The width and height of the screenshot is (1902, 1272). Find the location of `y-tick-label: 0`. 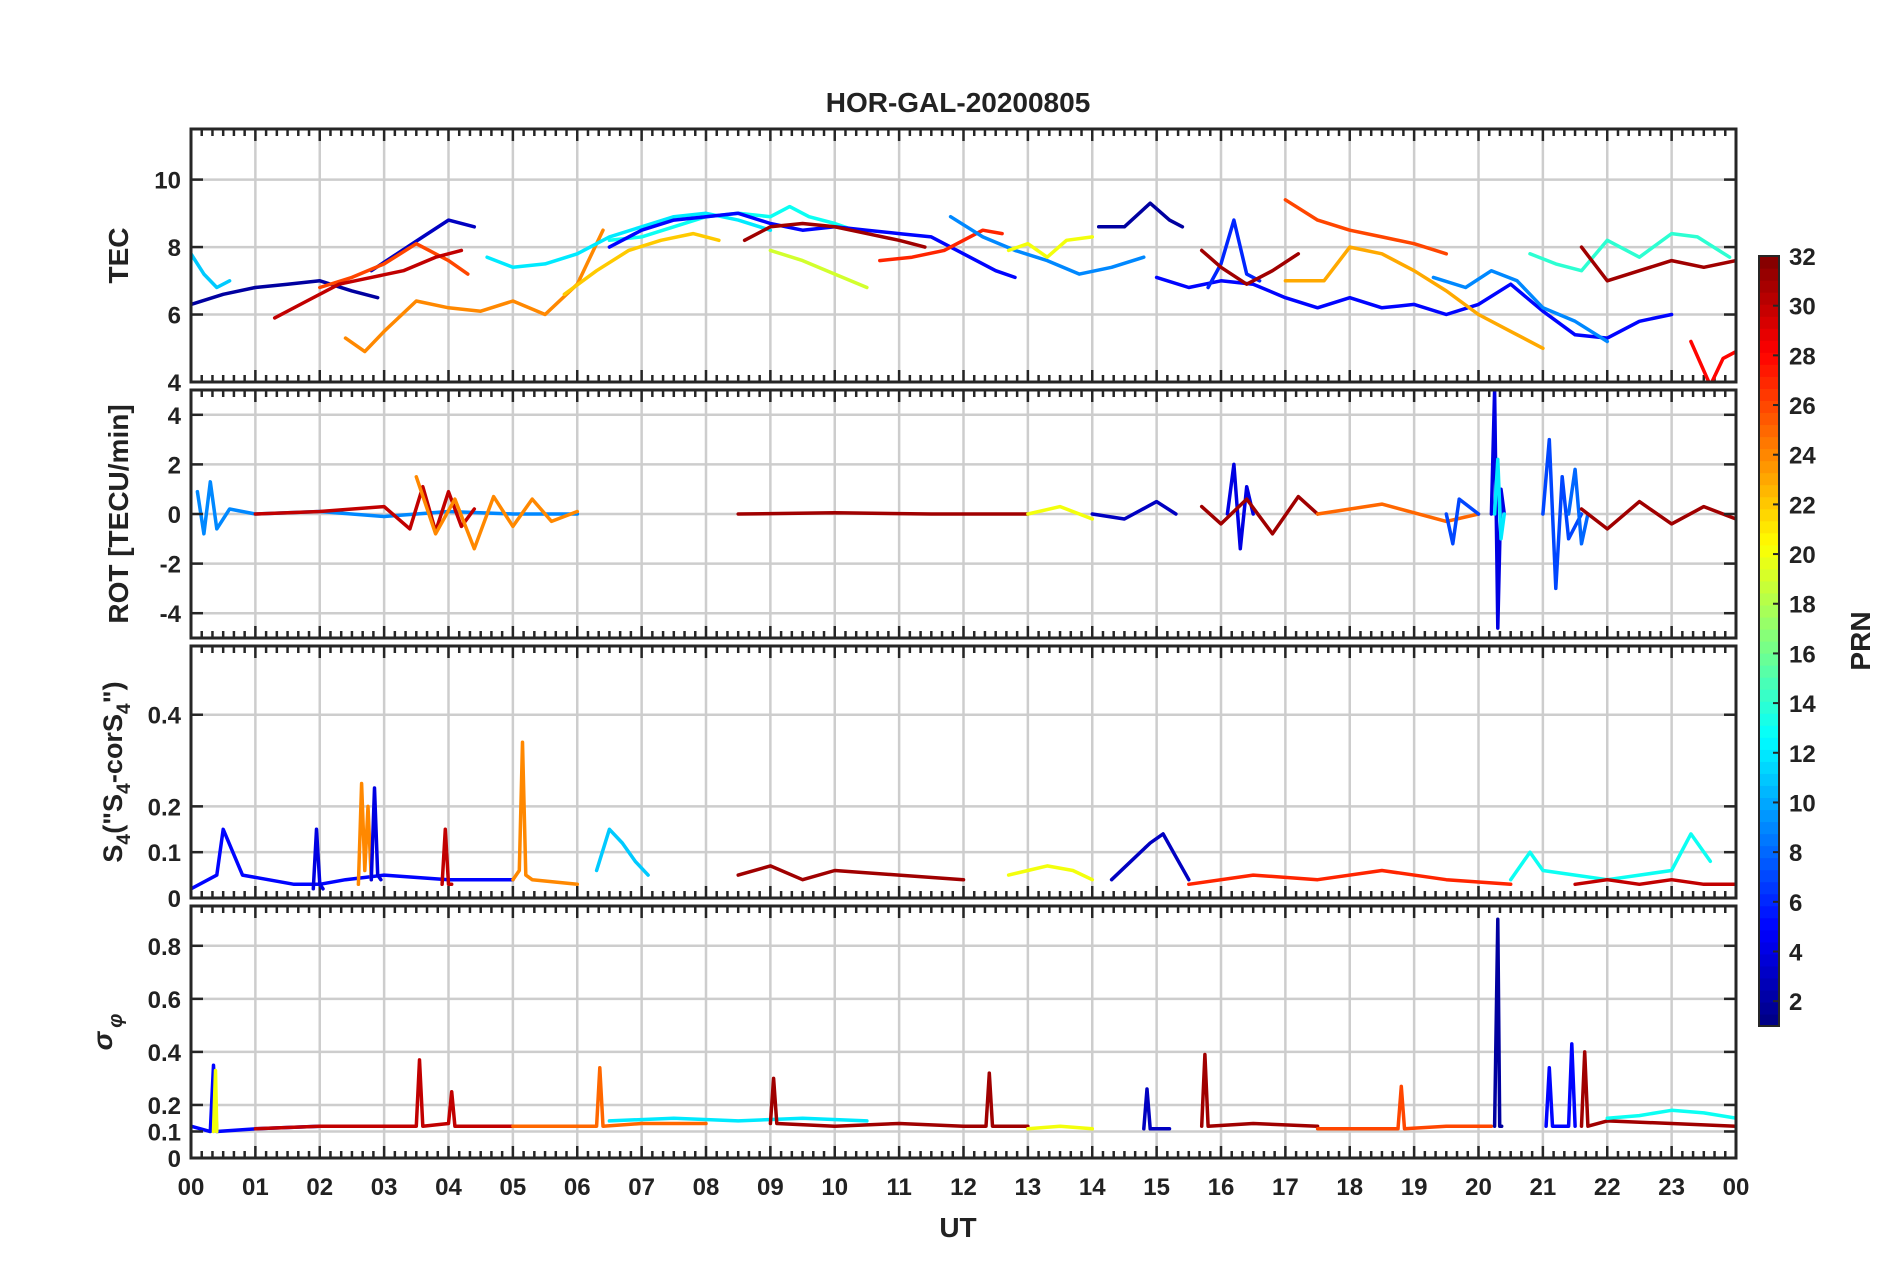

y-tick-label: 0 is located at coordinates (174, 515).